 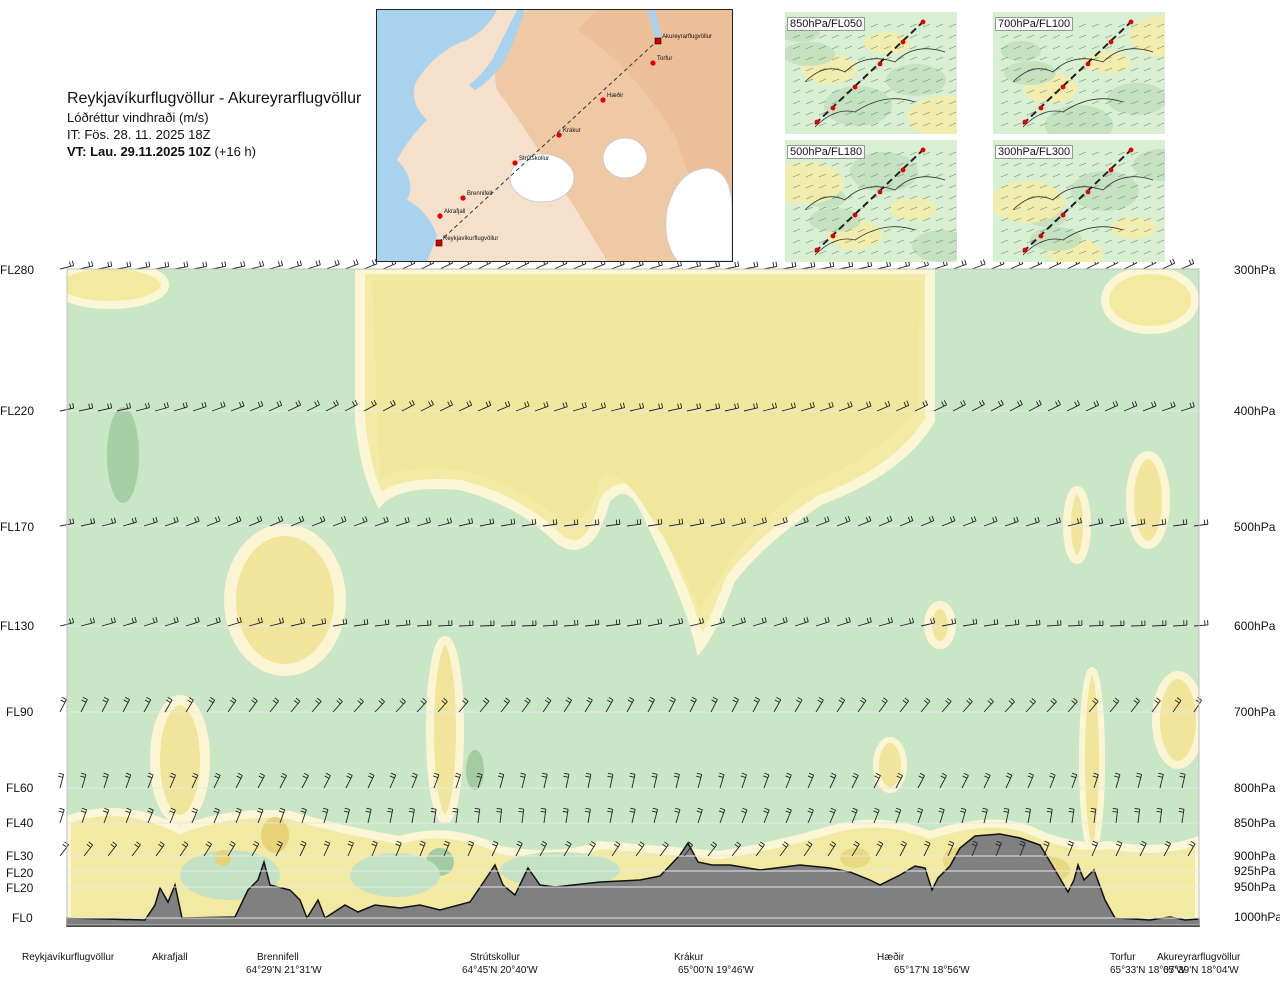 What do you see at coordinates (689, 957) in the screenshot?
I see `station-name: Krákur` at bounding box center [689, 957].